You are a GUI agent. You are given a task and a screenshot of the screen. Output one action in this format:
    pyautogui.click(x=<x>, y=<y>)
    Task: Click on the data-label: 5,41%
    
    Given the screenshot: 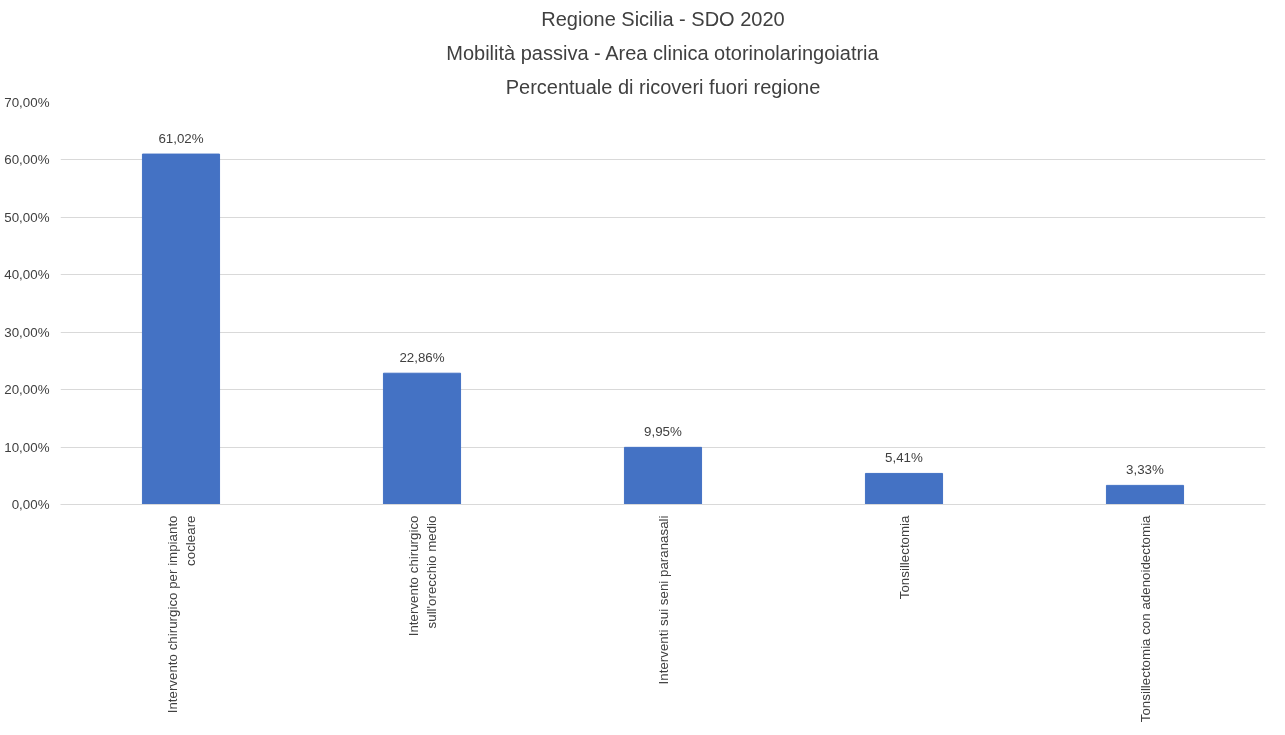 What is the action you would take?
    pyautogui.click(x=904, y=458)
    